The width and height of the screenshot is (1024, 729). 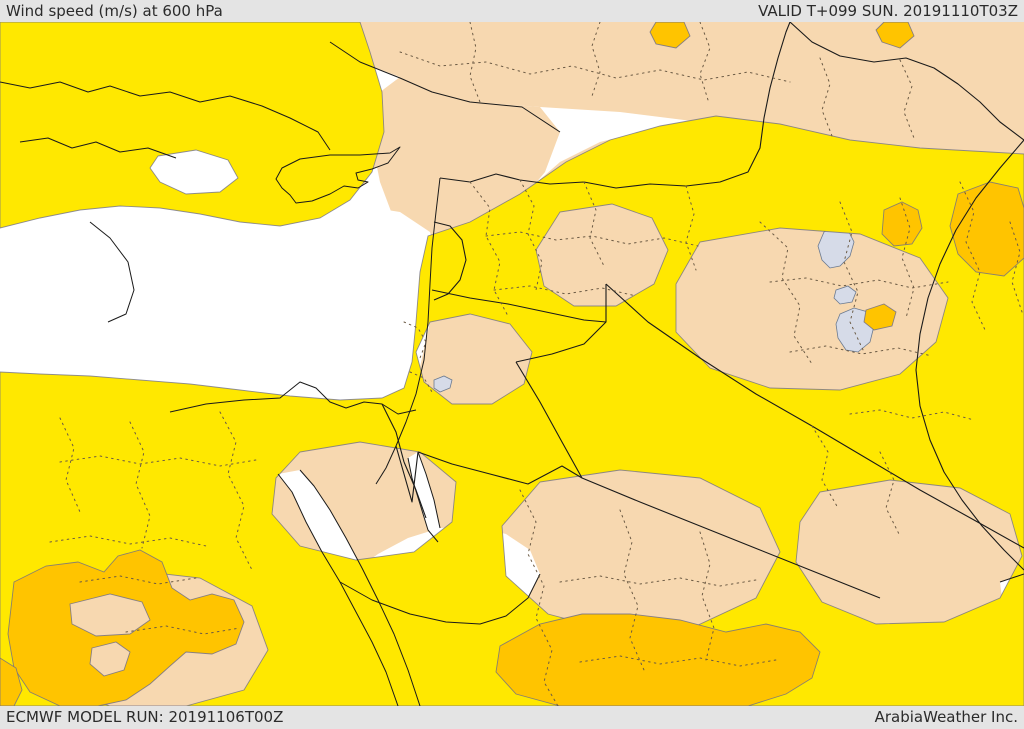 What do you see at coordinates (145, 717) in the screenshot?
I see `model-run-label: ECMWF MODEL RUN: 20191106T00Z` at bounding box center [145, 717].